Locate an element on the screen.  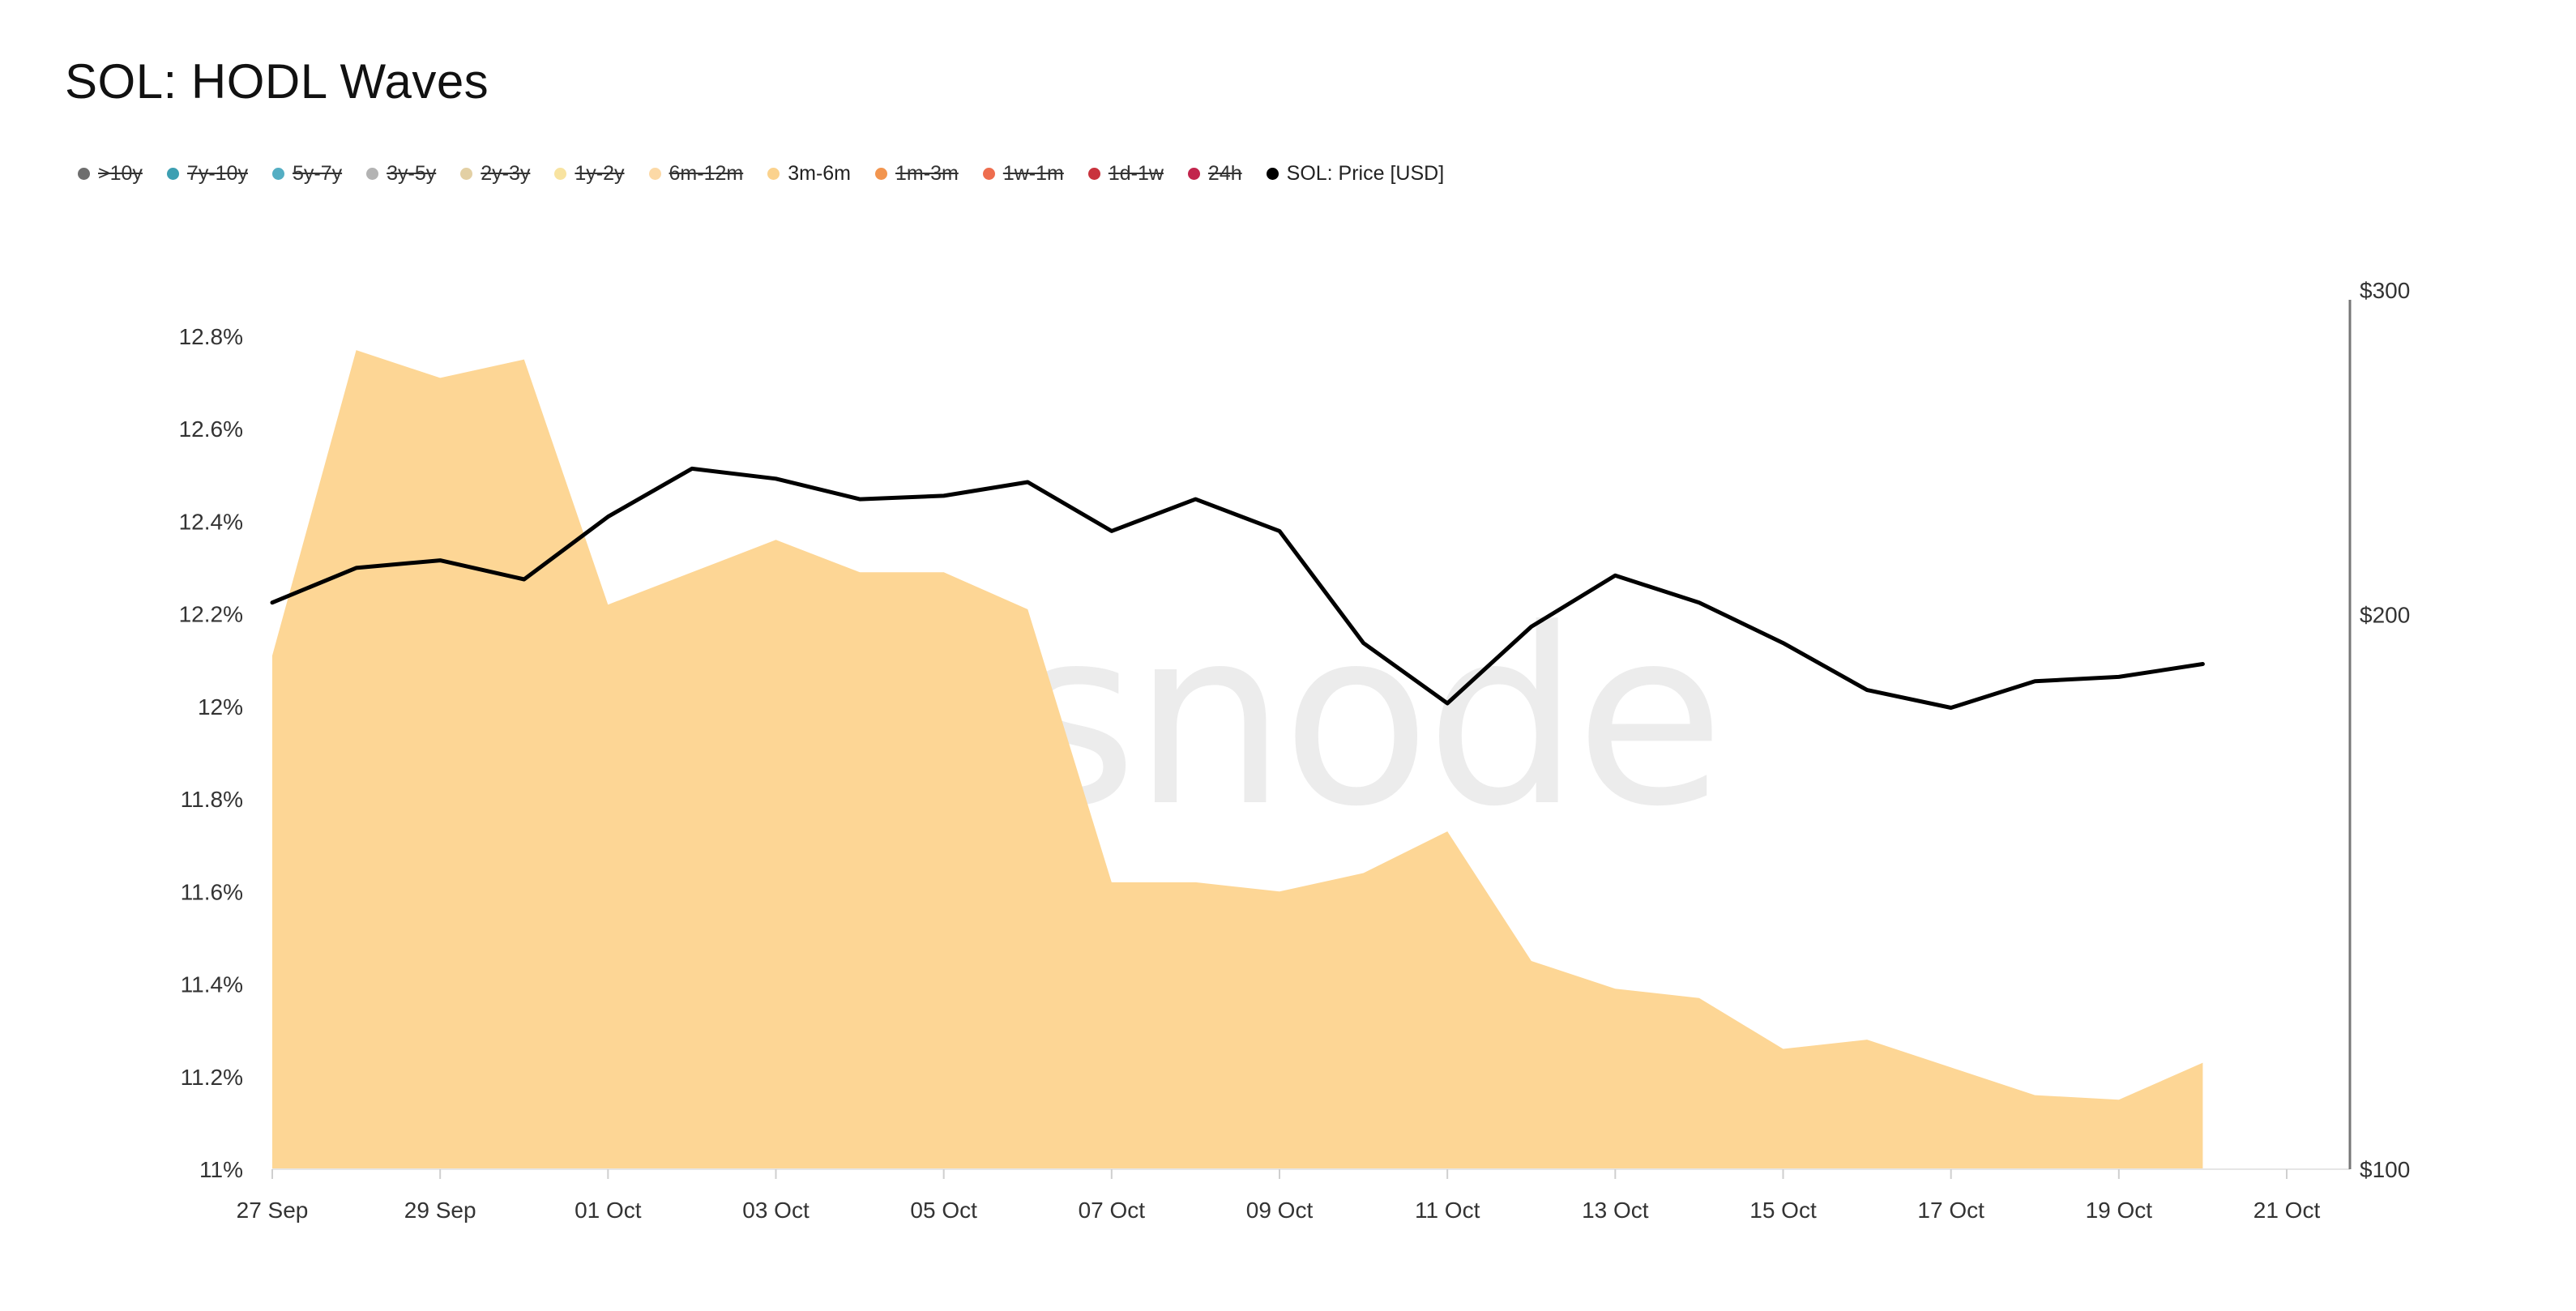
legend-item-24h: 24h is located at coordinates (1214, 174).